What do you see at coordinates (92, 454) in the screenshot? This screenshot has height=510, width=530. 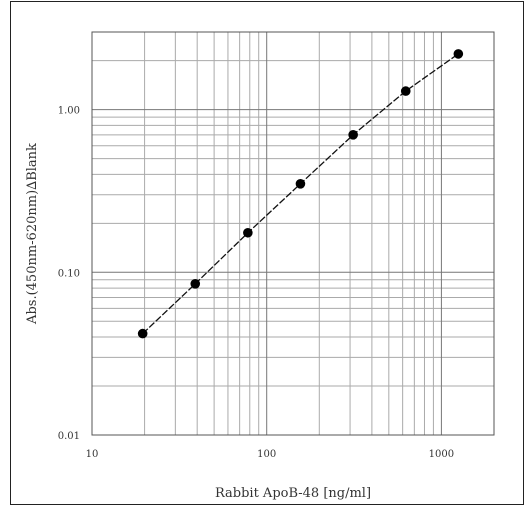 I see `x-tick-label: 10` at bounding box center [92, 454].